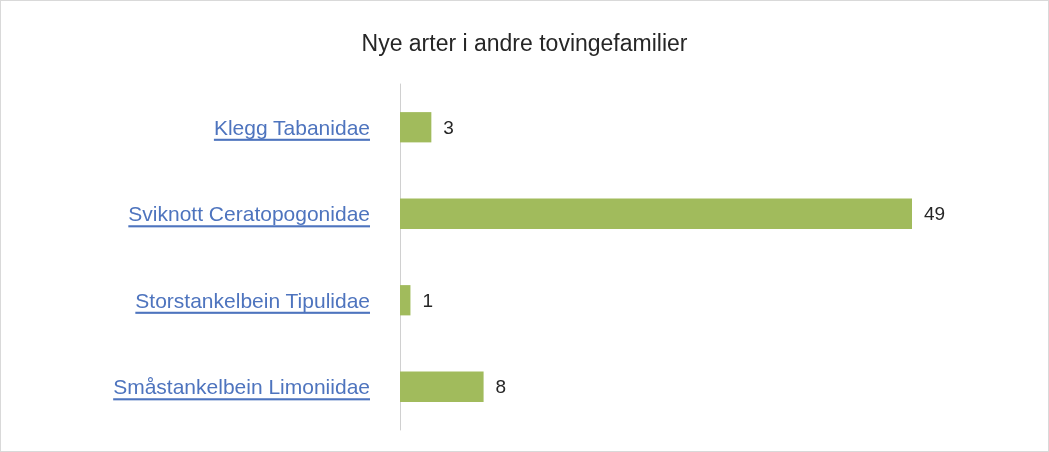 The height and width of the screenshot is (452, 1049). I want to click on data-label: 3, so click(448, 127).